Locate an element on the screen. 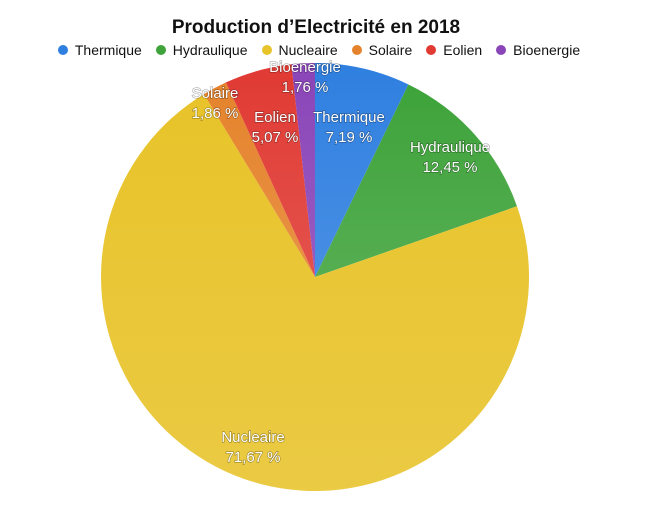  slice-value-label: 12,45 % is located at coordinates (449, 167).